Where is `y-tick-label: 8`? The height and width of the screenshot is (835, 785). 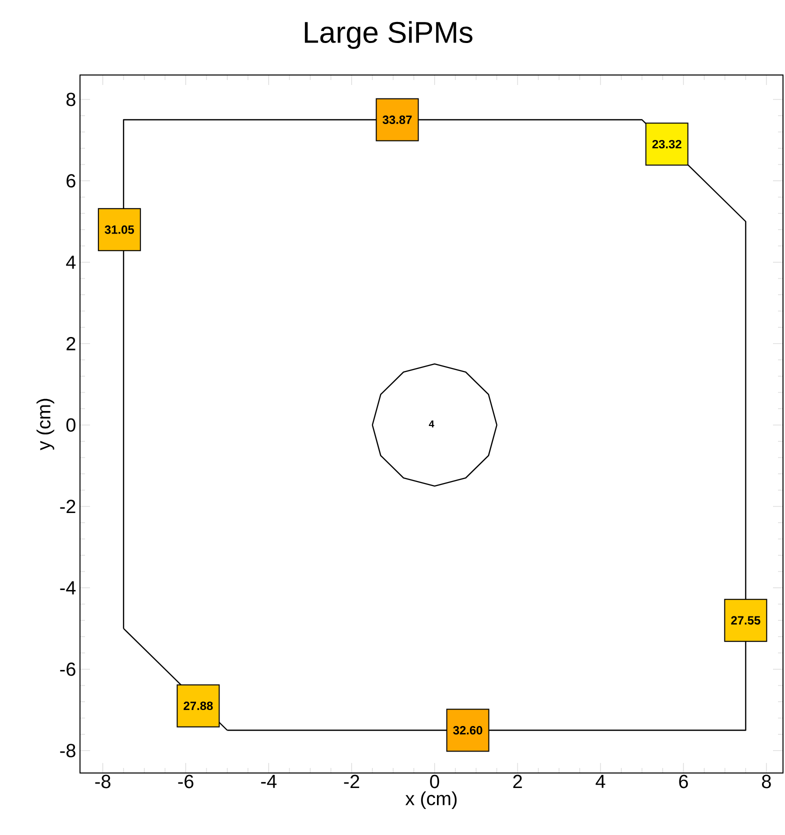
y-tick-label: 8 is located at coordinates (71, 99).